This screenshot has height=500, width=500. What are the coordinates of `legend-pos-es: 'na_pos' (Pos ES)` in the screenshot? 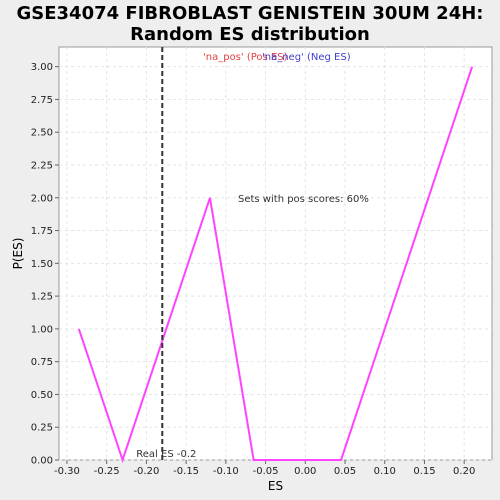 It's located at (245, 57).